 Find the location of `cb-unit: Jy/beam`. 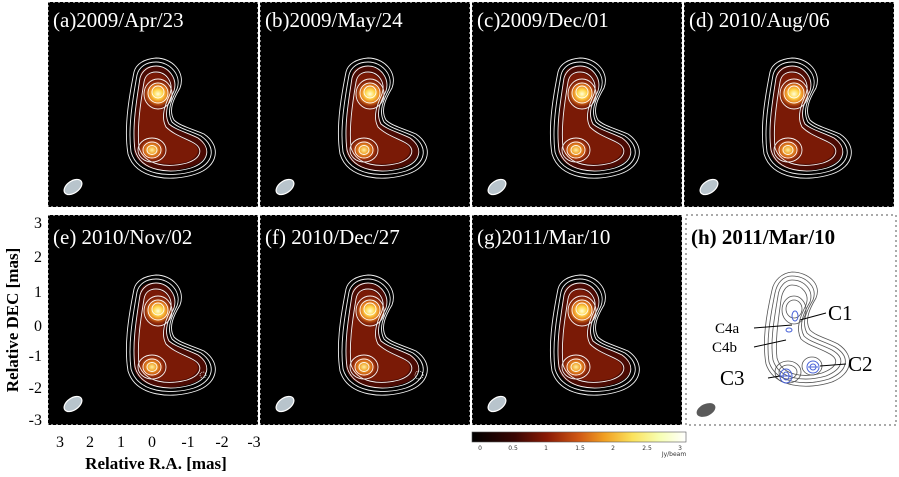

cb-unit: Jy/beam is located at coordinates (674, 454).